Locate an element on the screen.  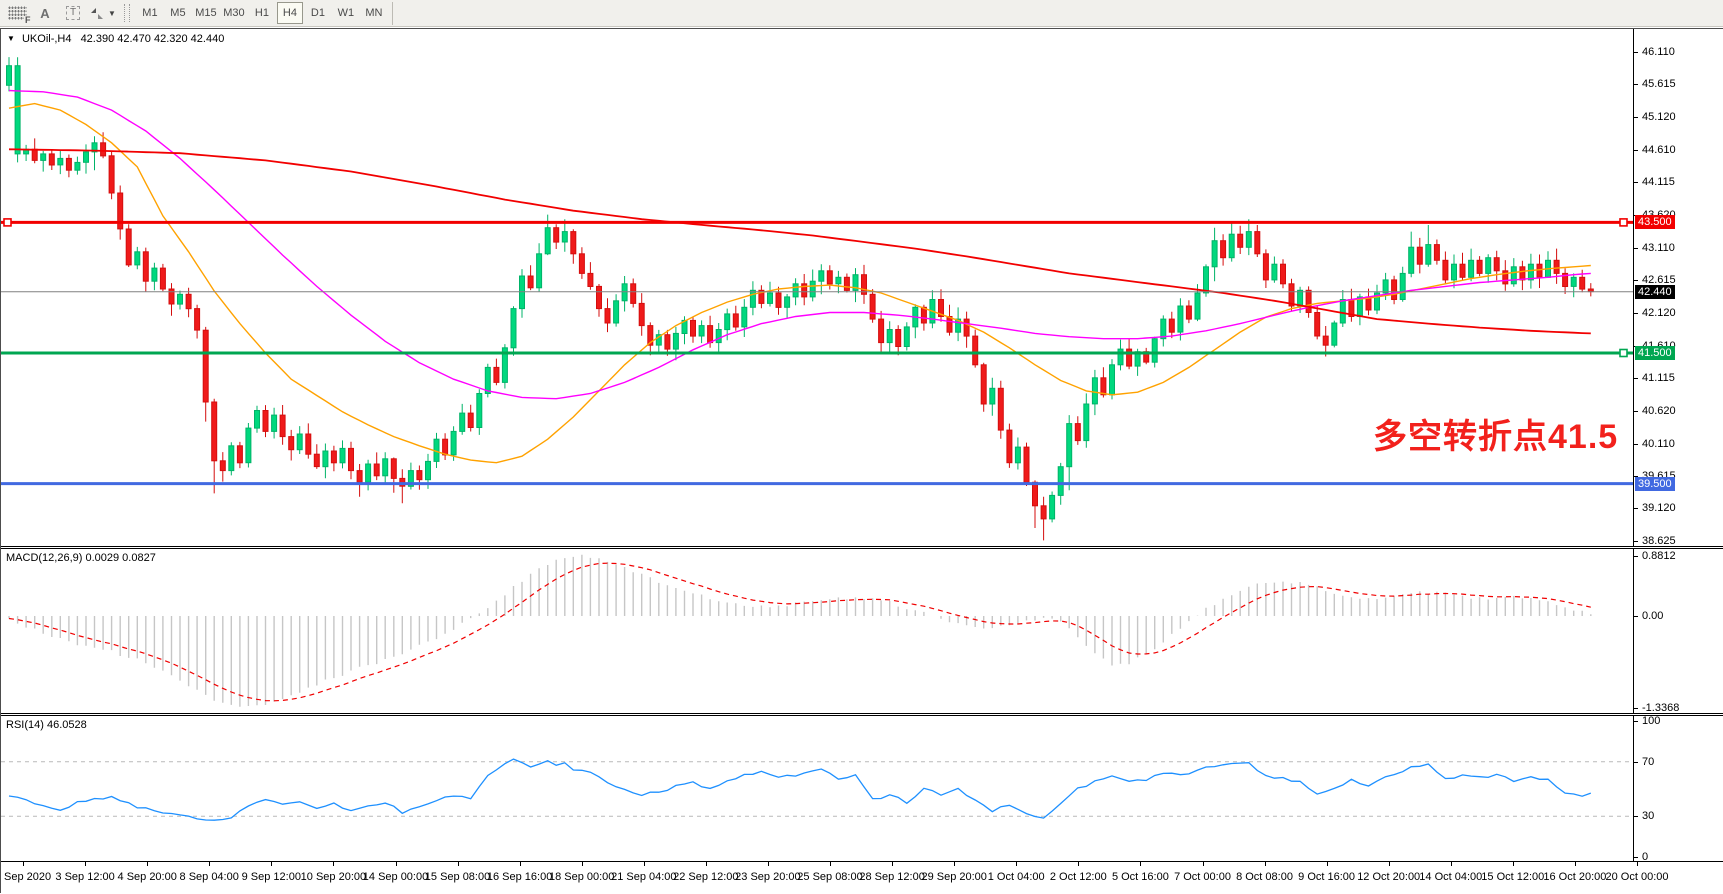
timeframe-button-w1: W1 is located at coordinates (346, 13).